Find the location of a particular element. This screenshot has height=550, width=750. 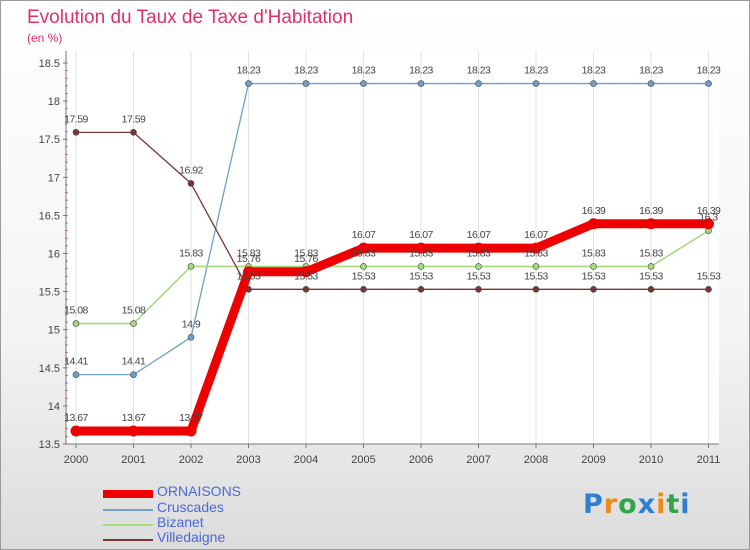

y-tick-label: 15.5 is located at coordinates (49, 293).